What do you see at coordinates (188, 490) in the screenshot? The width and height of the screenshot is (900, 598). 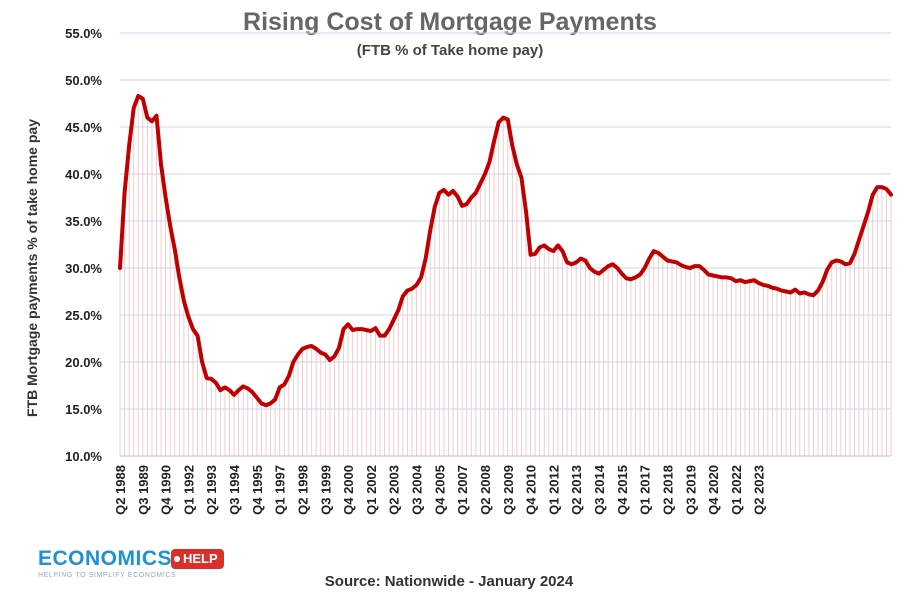 I see `x-tick-label: Q1 1992` at bounding box center [188, 490].